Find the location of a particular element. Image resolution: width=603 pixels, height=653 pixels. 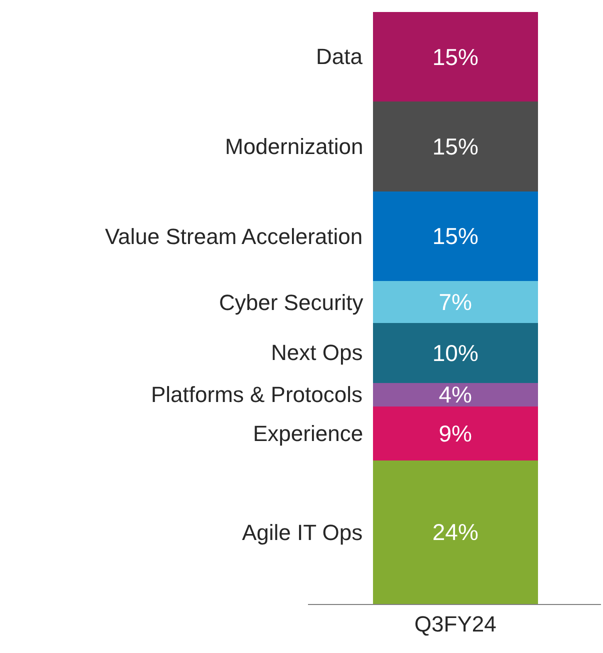

series-label: Agile IT Ops is located at coordinates (302, 532).